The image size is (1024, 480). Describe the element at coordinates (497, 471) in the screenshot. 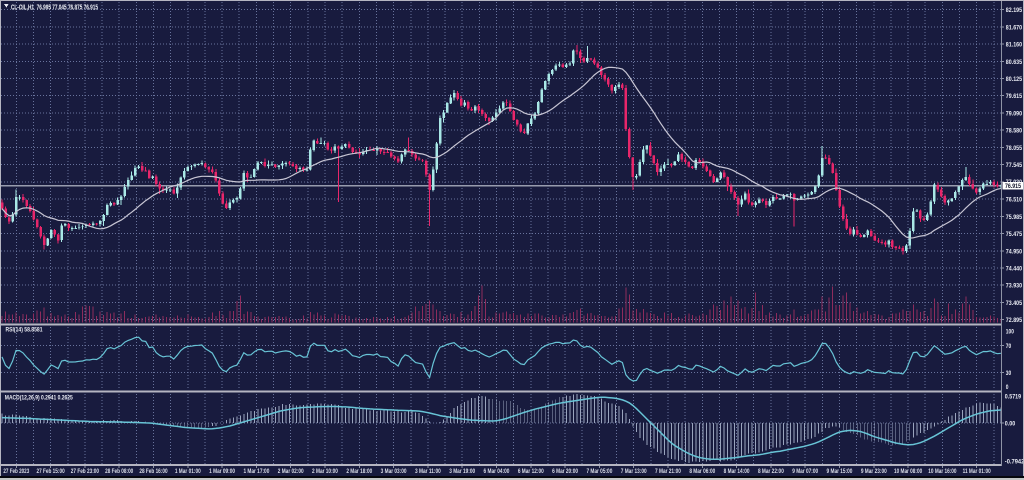

I see `svg-text: 6 Mar 04:00` at that location.